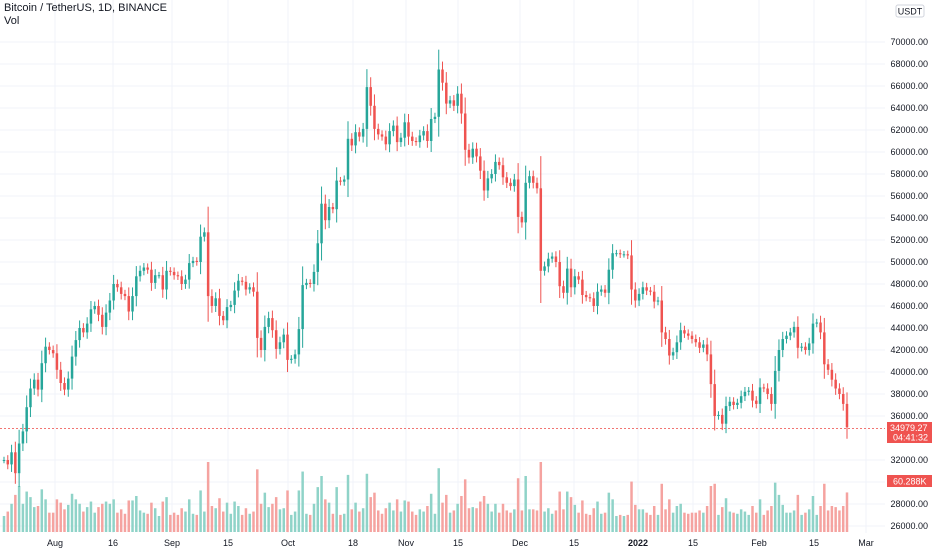  Describe the element at coordinates (86, 8) in the screenshot. I see `symbol-title: Bitcoin / TetherUS, 1D, BINANCE` at that location.